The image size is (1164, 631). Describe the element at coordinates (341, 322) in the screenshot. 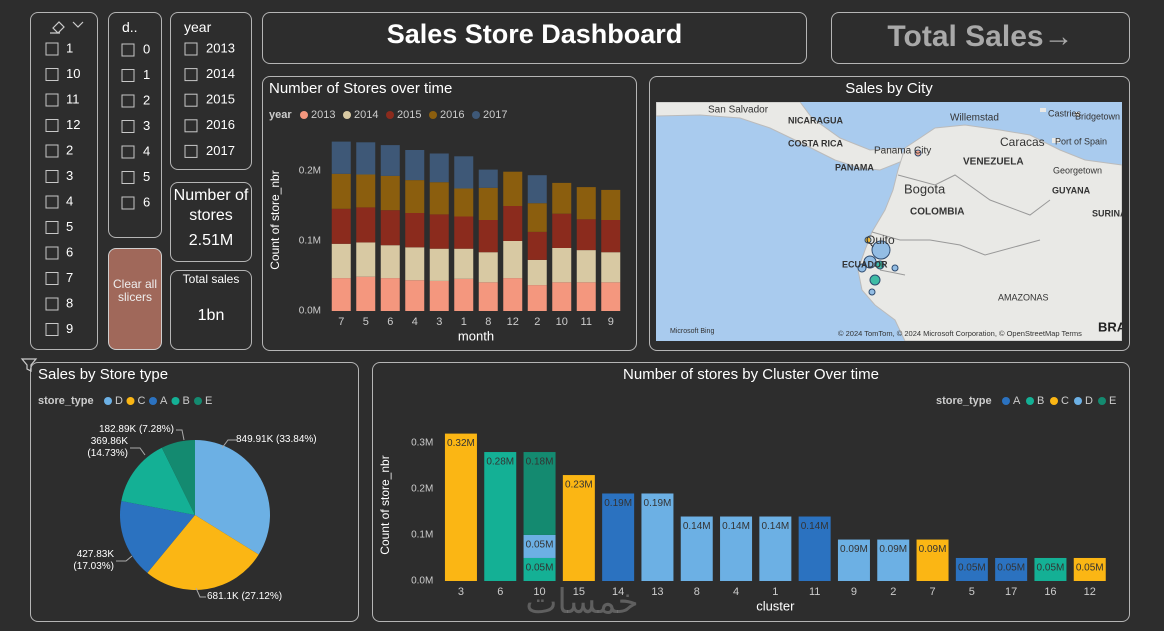

I see `x-tick-label: 7` at that location.